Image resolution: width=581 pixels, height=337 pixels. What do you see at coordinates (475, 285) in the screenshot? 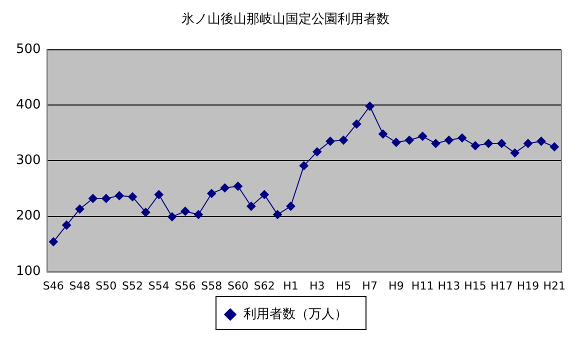
I see `x-tick-label: H15` at bounding box center [475, 285].